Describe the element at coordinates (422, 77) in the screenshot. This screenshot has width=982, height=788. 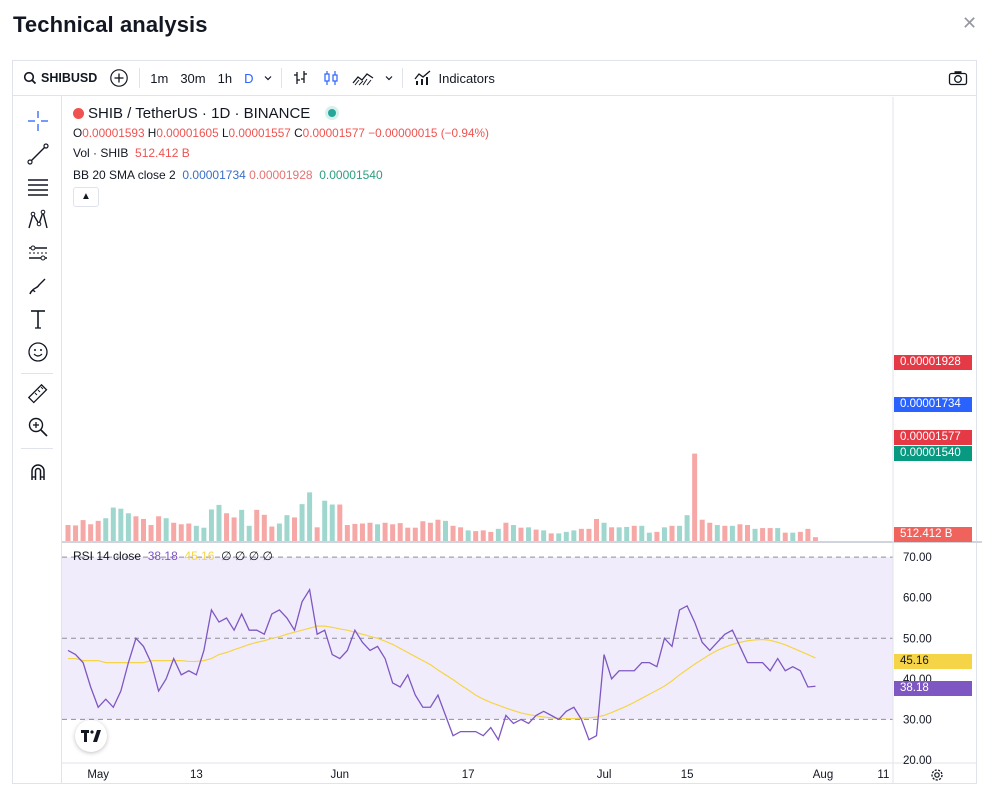
I see `indicators-icon` at that location.